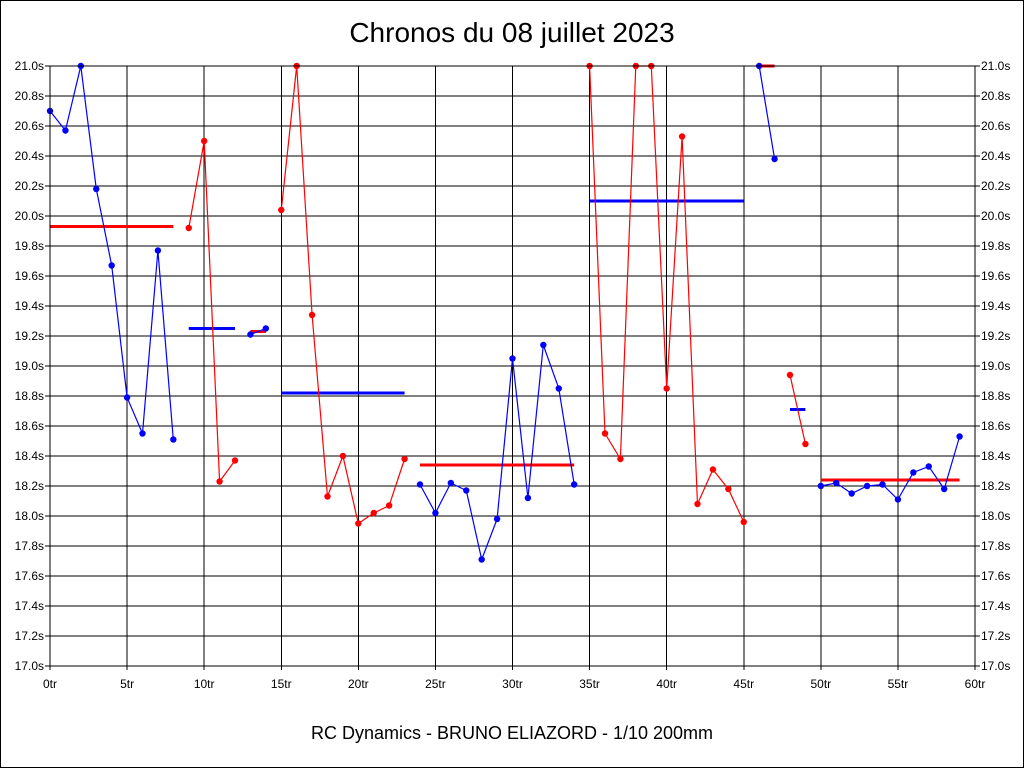 Image resolution: width=1024 pixels, height=768 pixels. Describe the element at coordinates (512, 32) in the screenshot. I see `chart-title: Chronos du 08 juillet 2023` at that location.